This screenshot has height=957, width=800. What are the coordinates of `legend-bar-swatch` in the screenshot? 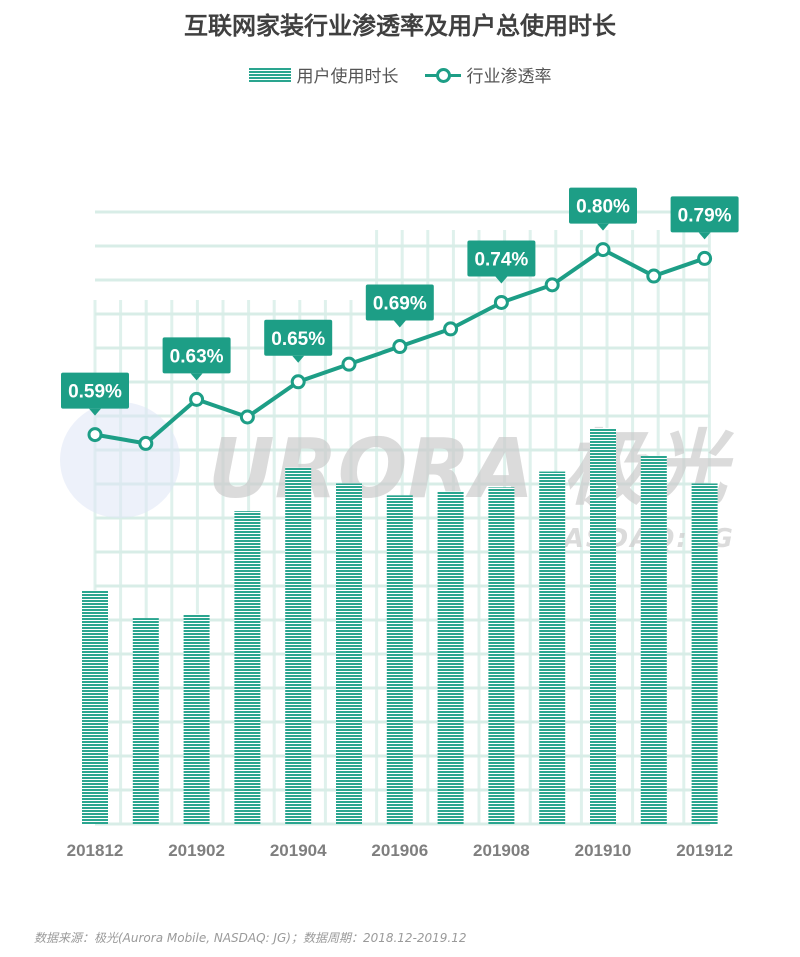 It's located at (269, 74).